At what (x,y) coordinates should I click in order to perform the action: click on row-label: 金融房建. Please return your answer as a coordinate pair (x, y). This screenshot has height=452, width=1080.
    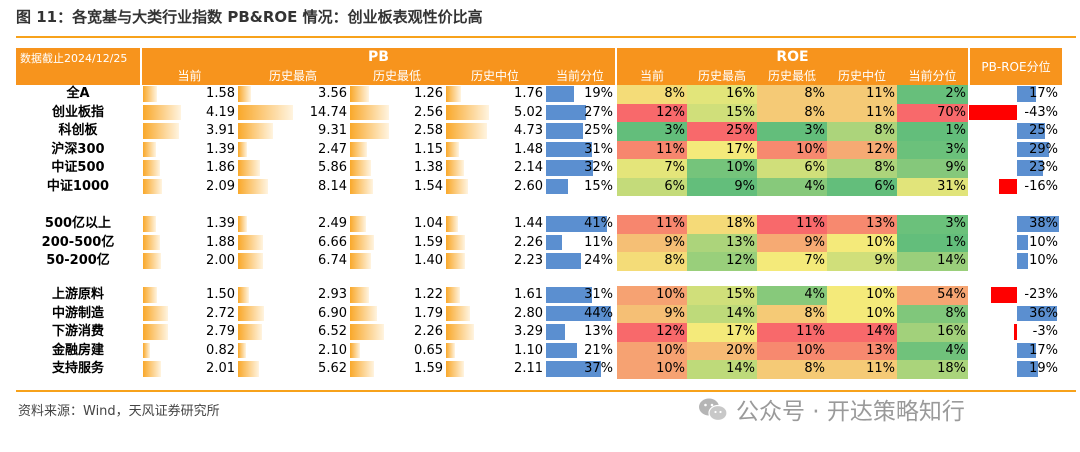
    Looking at the image, I should click on (77, 350).